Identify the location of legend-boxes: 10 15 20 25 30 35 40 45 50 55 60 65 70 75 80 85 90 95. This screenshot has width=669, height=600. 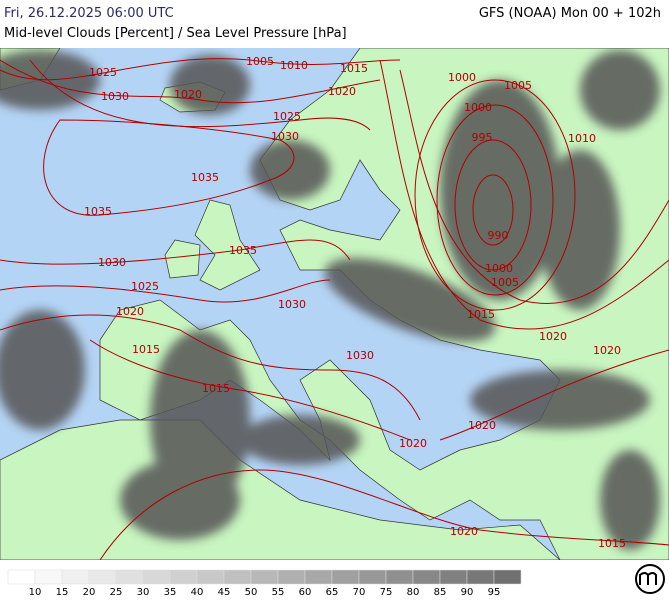
(264, 583).